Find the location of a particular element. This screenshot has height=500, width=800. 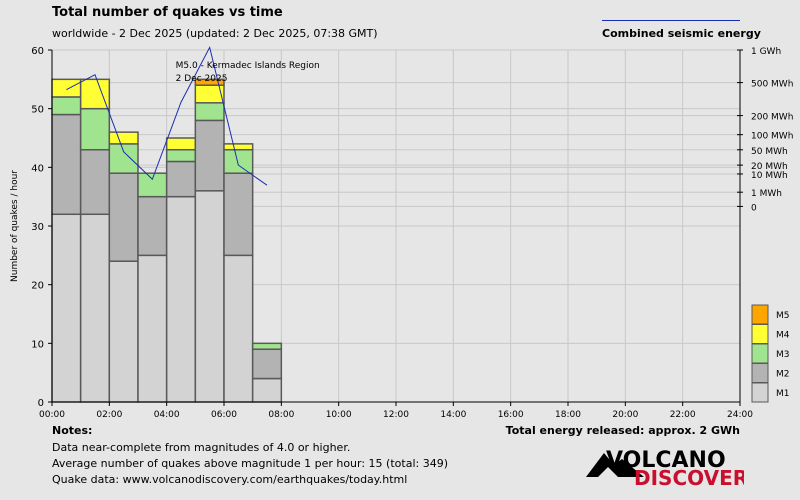

y-tick-label: 20 is located at coordinates (37, 286).